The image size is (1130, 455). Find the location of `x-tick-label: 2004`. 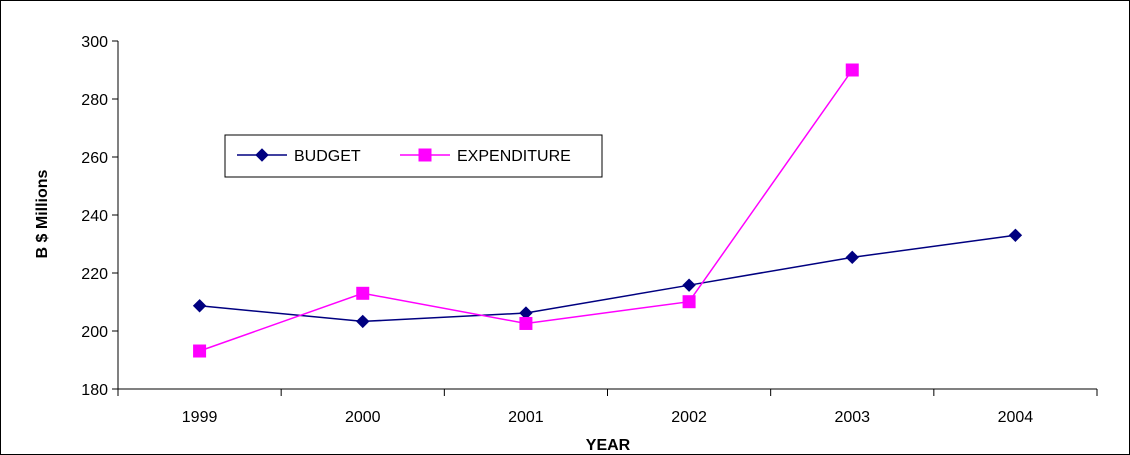

x-tick-label: 2004 is located at coordinates (1016, 417).